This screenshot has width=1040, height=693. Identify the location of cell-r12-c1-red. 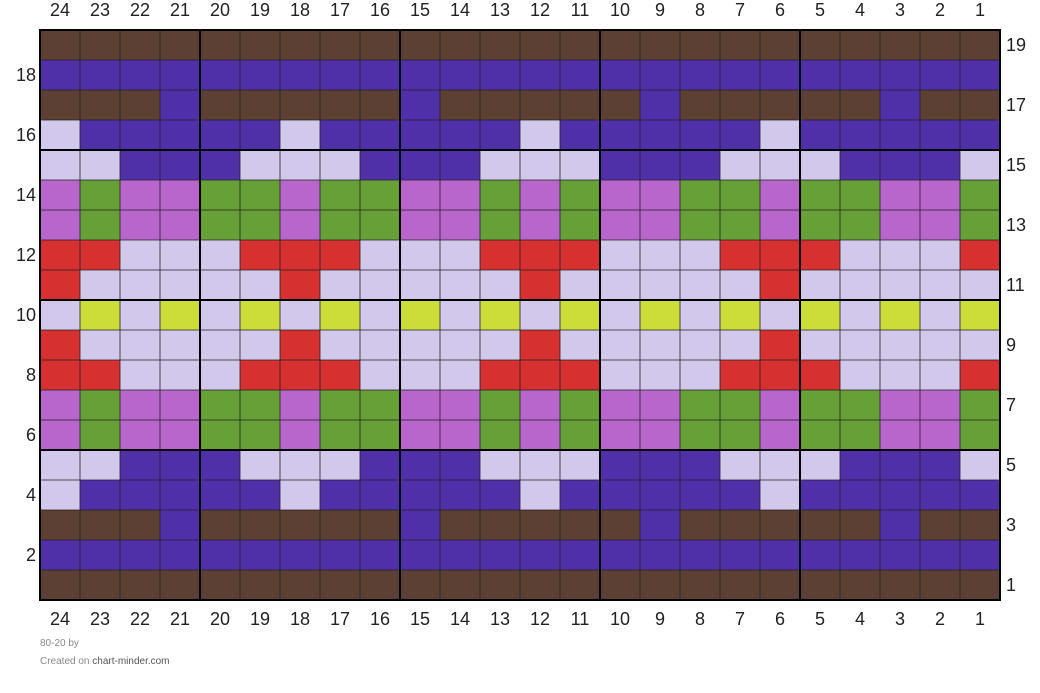
(980, 255).